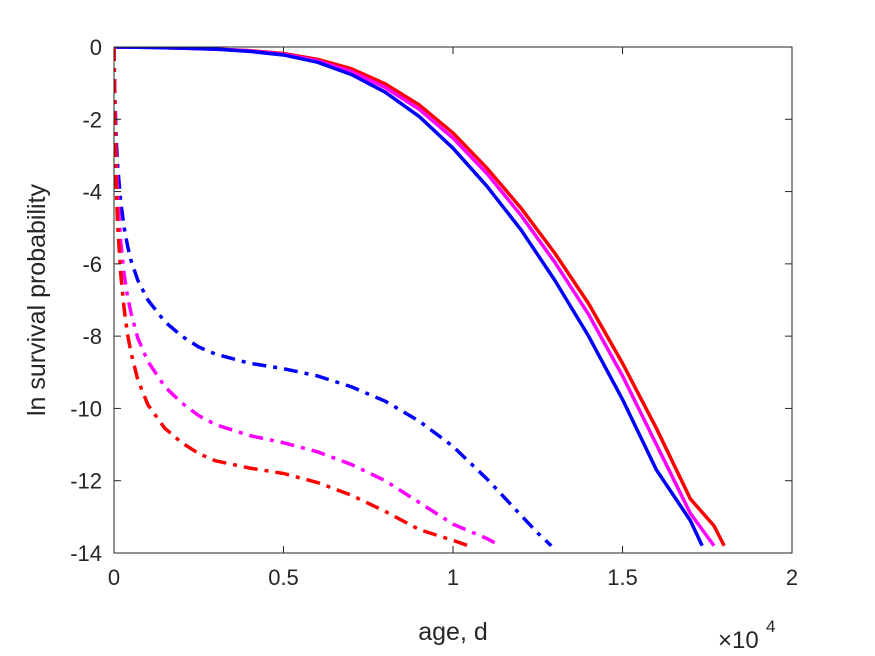  I want to click on x-axis-multiplier: ×10 4, so click(746, 635).